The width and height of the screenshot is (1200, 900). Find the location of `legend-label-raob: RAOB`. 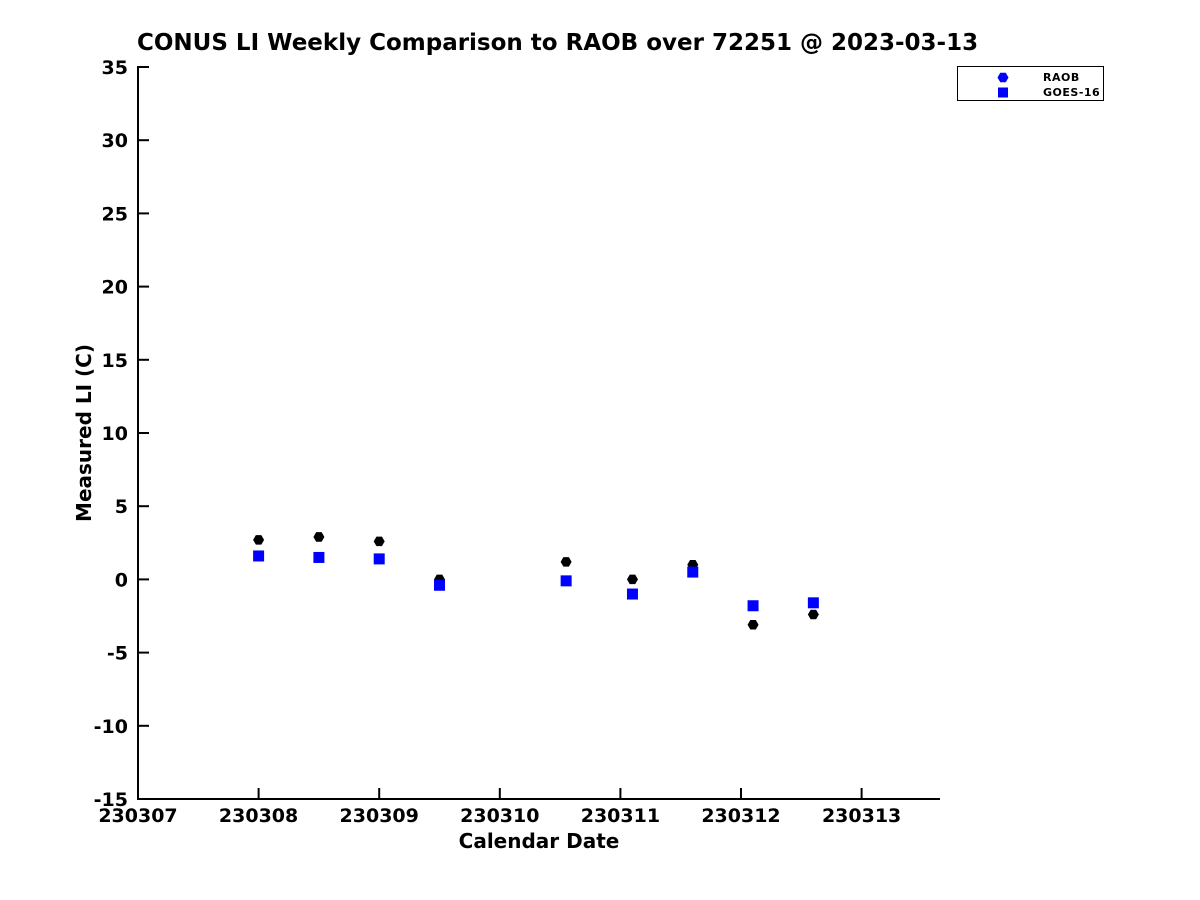

legend-label-raob: RAOB is located at coordinates (1061, 77).